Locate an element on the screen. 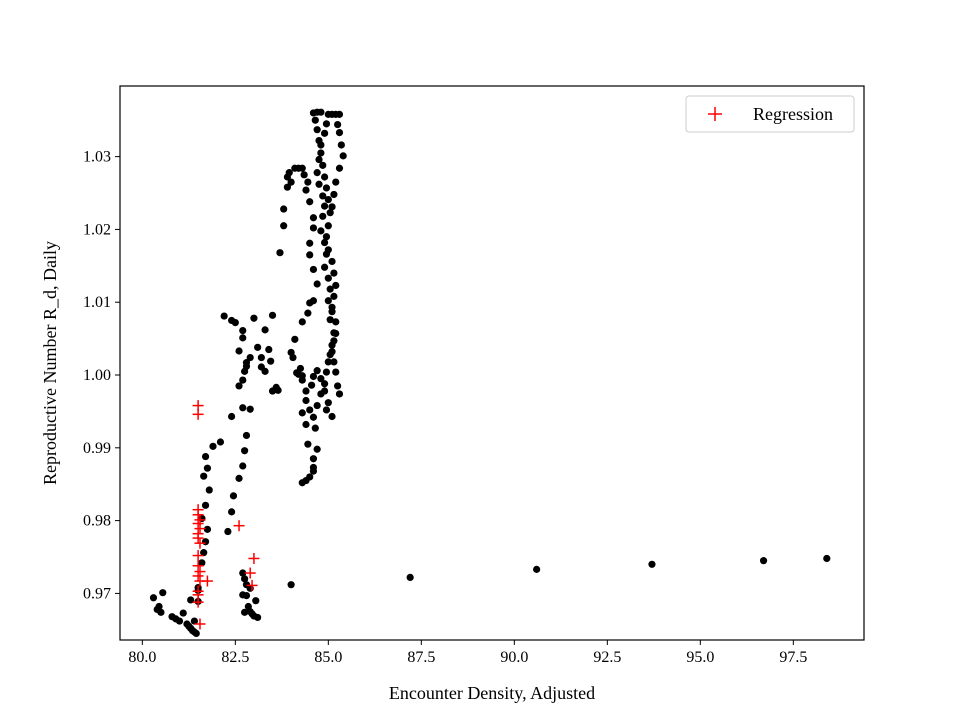 Image resolution: width=960 pixels, height=720 pixels. x-axis-ticks: 80.0 82.5 85.0 87.5 90.0 92.5 95.0 97.5 is located at coordinates (467, 653).